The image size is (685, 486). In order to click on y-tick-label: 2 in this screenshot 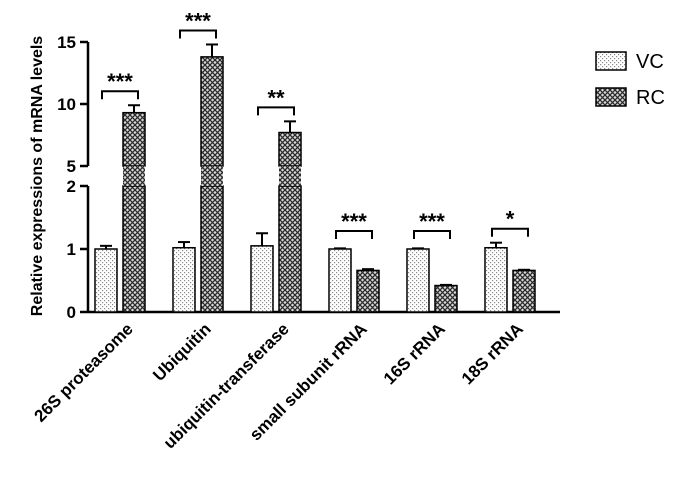, I will do `click(71, 186)`.